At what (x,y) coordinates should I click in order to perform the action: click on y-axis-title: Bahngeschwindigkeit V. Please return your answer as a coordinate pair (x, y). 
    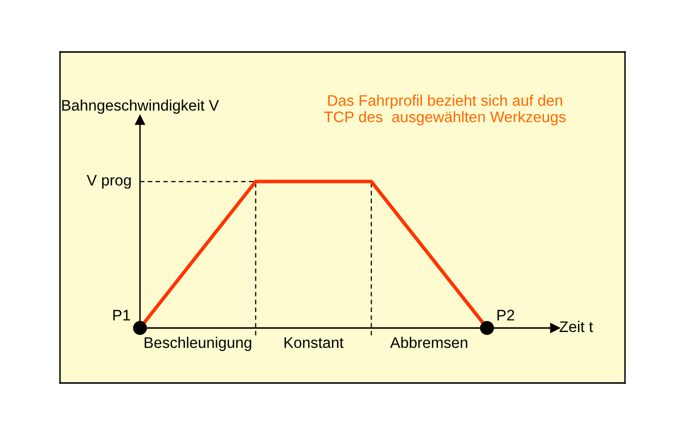
    Looking at the image, I should click on (140, 107).